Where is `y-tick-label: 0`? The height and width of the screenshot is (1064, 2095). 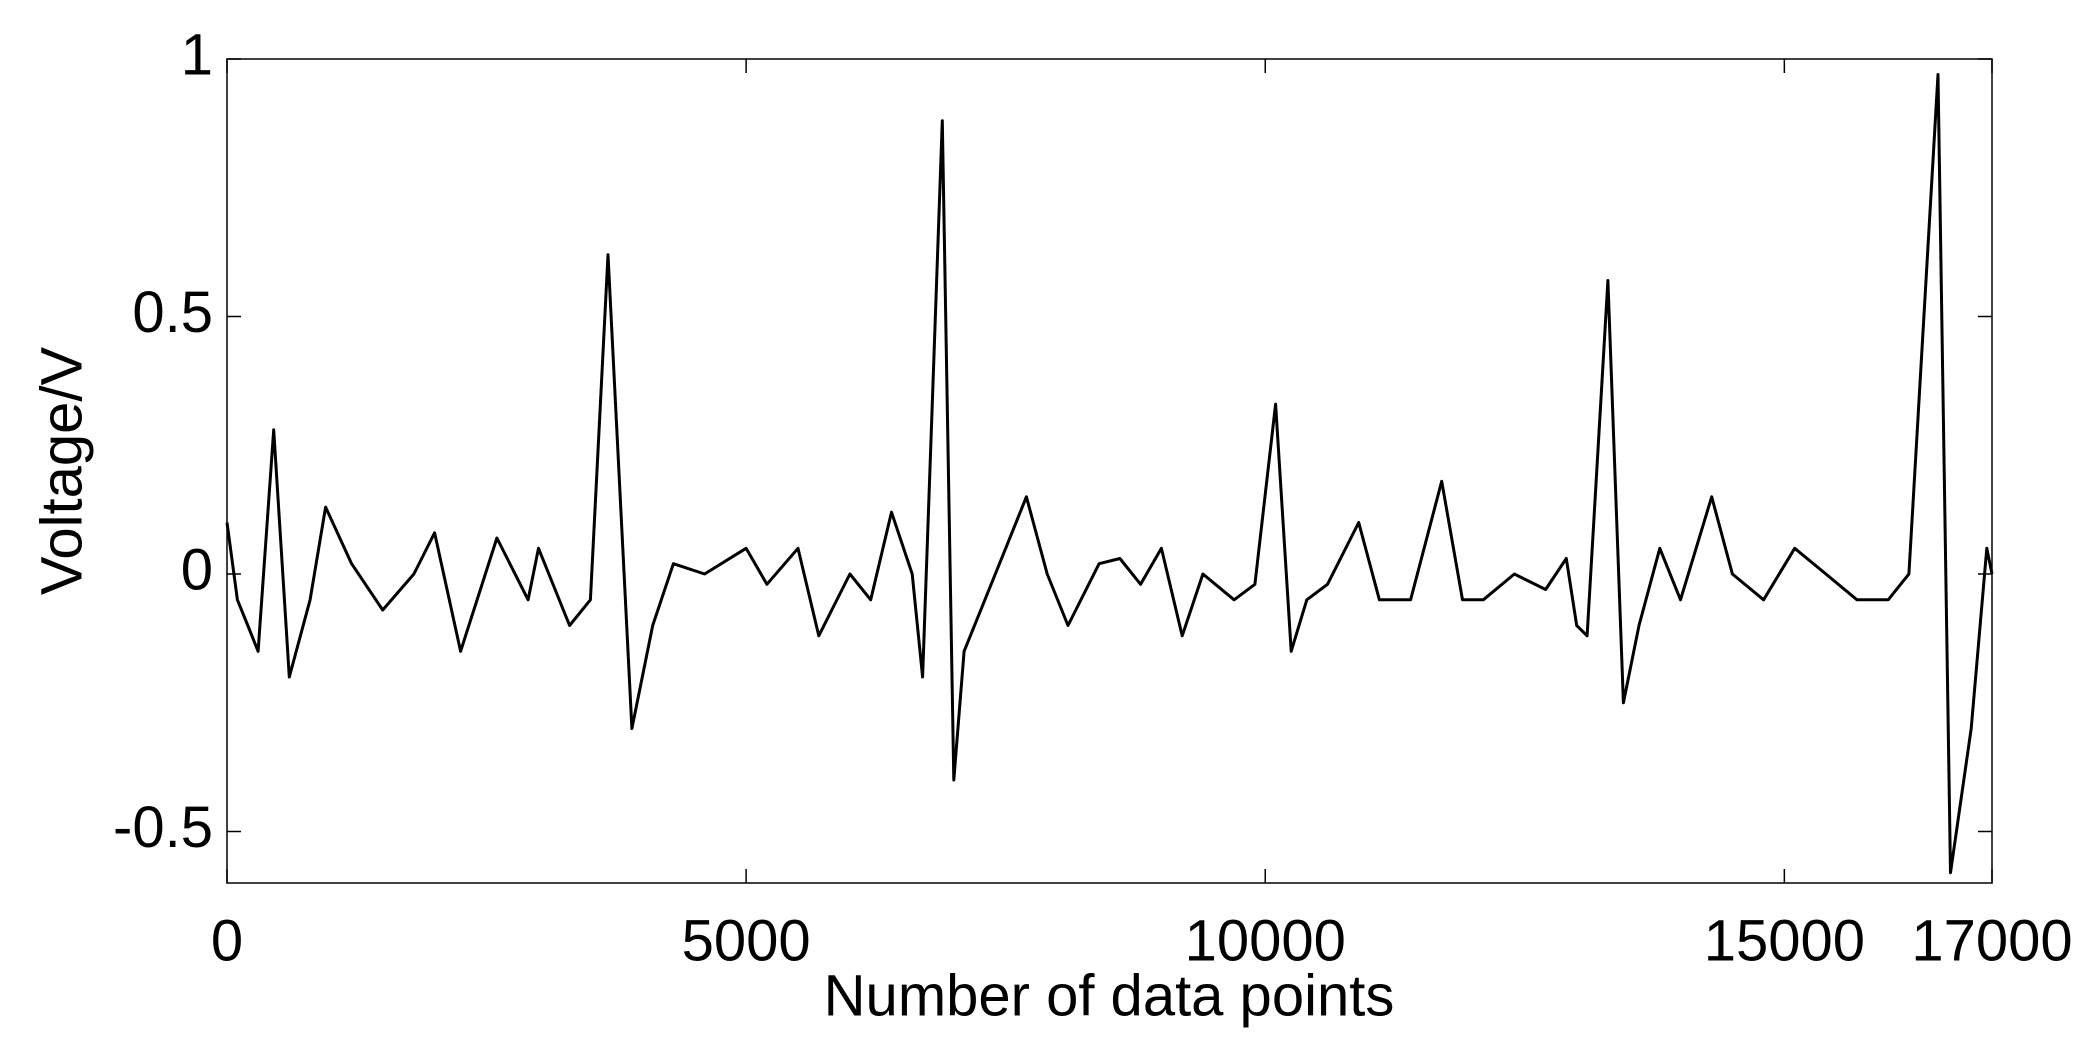
y-tick-label: 0 is located at coordinates (197, 569).